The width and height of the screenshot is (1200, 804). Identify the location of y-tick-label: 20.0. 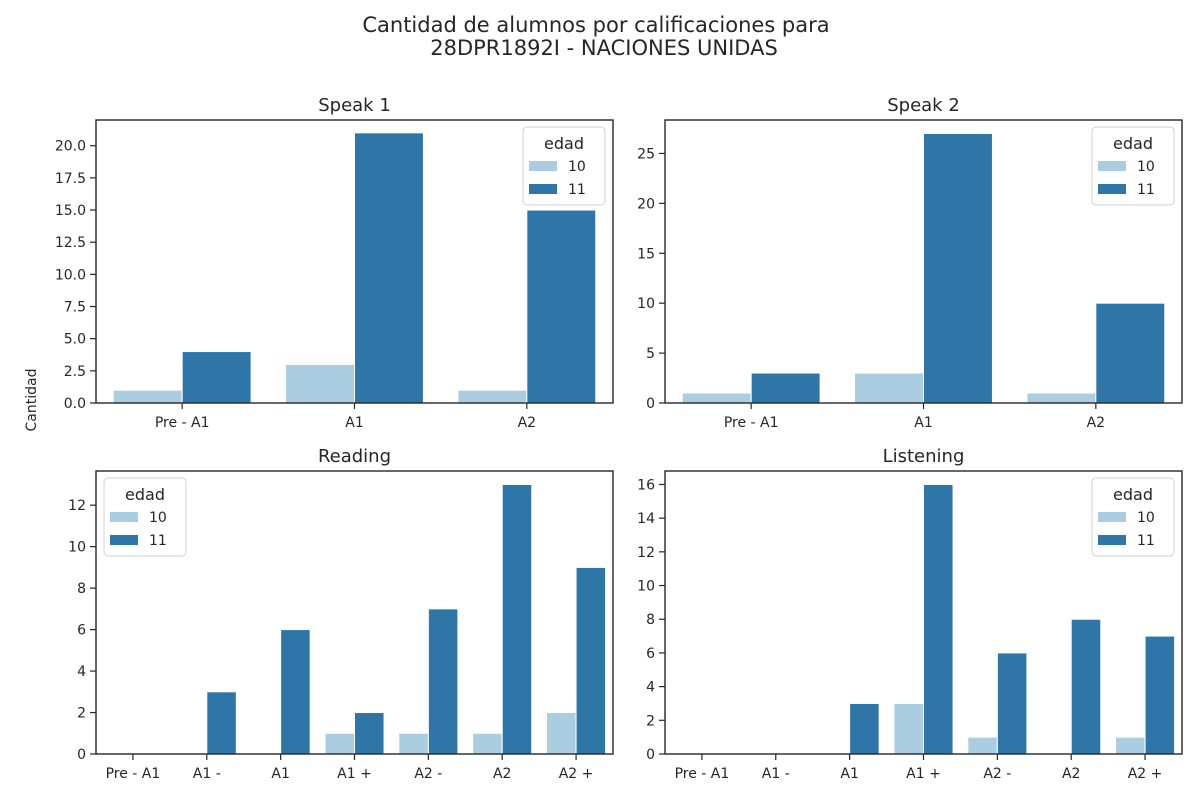
(70, 147).